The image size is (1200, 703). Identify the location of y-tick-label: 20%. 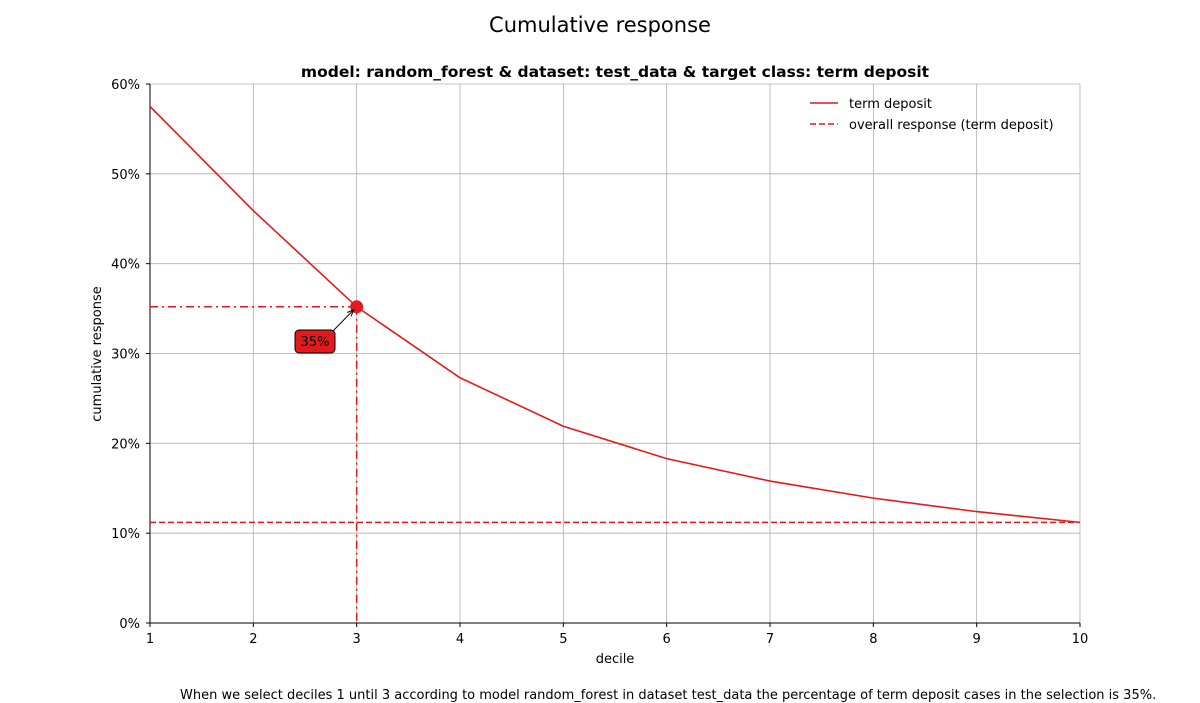
(125, 444).